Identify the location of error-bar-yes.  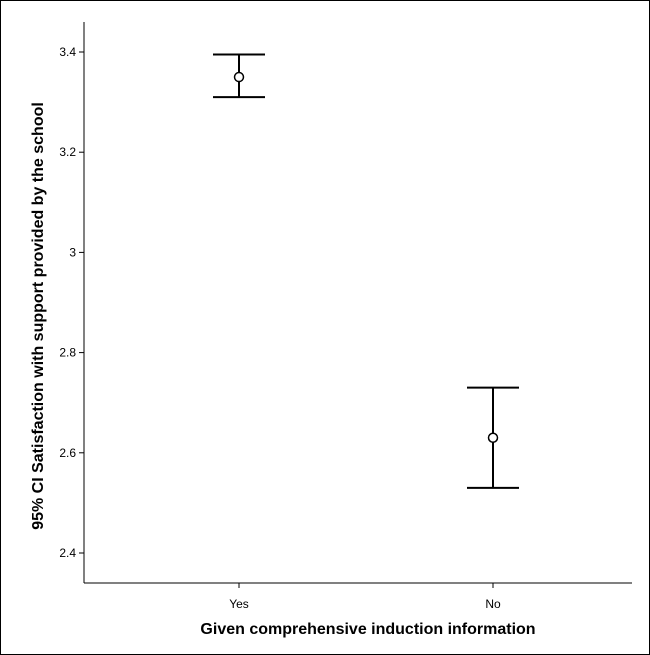
(239, 76).